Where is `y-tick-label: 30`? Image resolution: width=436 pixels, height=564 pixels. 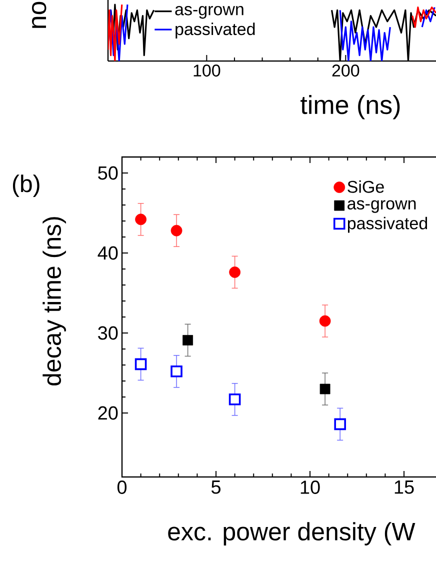 y-tick-label: 30 is located at coordinates (108, 333).